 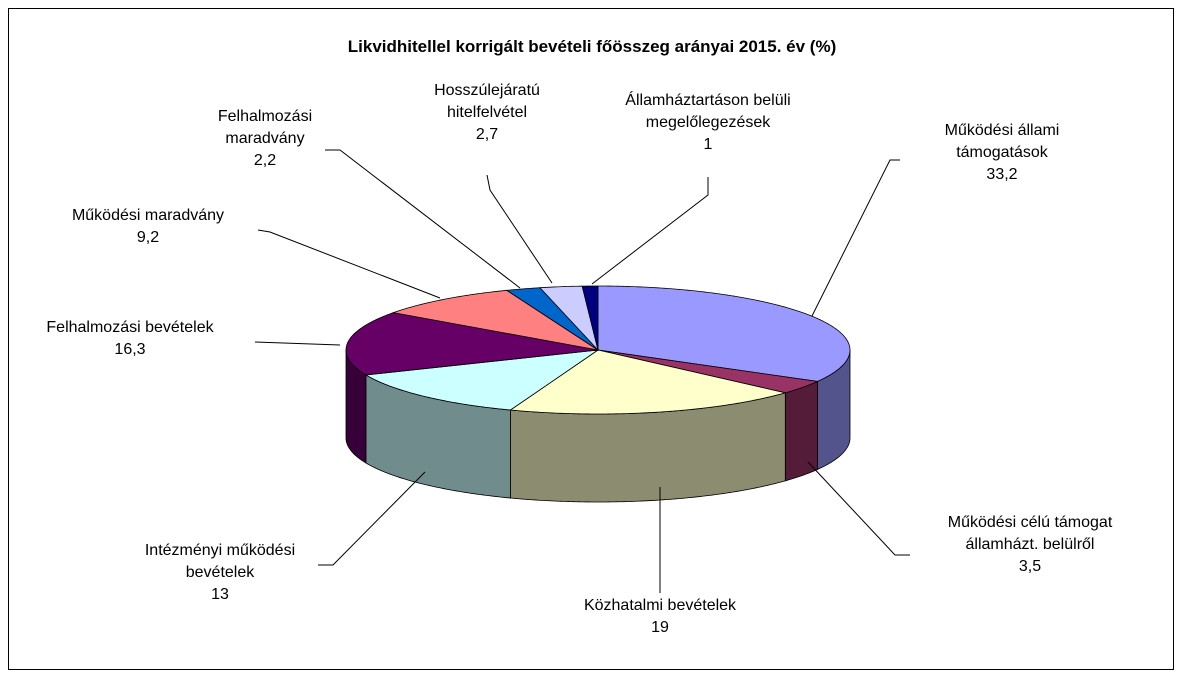 What do you see at coordinates (708, 111) in the screenshot?
I see `category-label: Államháztartáson belüli megelőlegezések` at bounding box center [708, 111].